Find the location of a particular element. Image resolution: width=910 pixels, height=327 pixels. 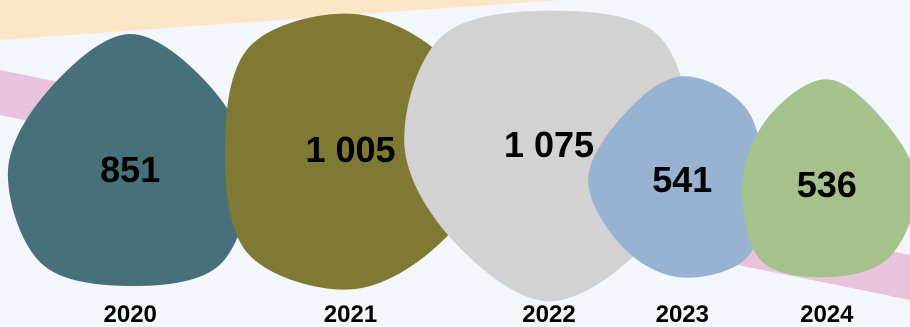

value-label-2020: 851 is located at coordinates (130, 169).